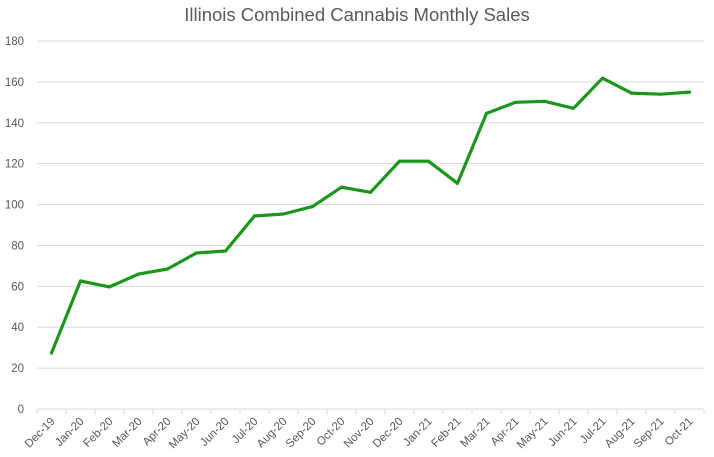 This screenshot has height=457, width=714. What do you see at coordinates (562, 432) in the screenshot?
I see `x-tick-label: Jun-21` at bounding box center [562, 432].